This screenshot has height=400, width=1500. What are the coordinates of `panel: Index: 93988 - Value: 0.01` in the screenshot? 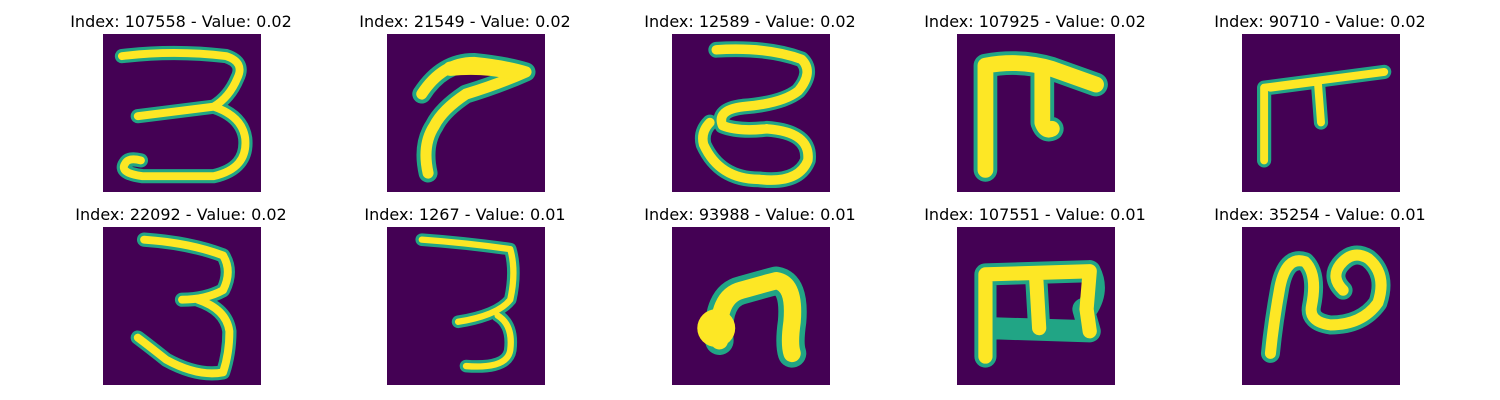 It's located at (750, 300).